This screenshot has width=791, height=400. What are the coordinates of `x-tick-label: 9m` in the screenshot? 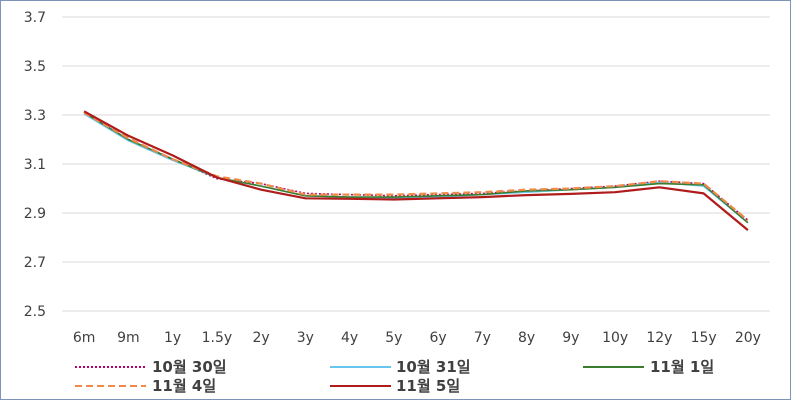 It's located at (128, 338).